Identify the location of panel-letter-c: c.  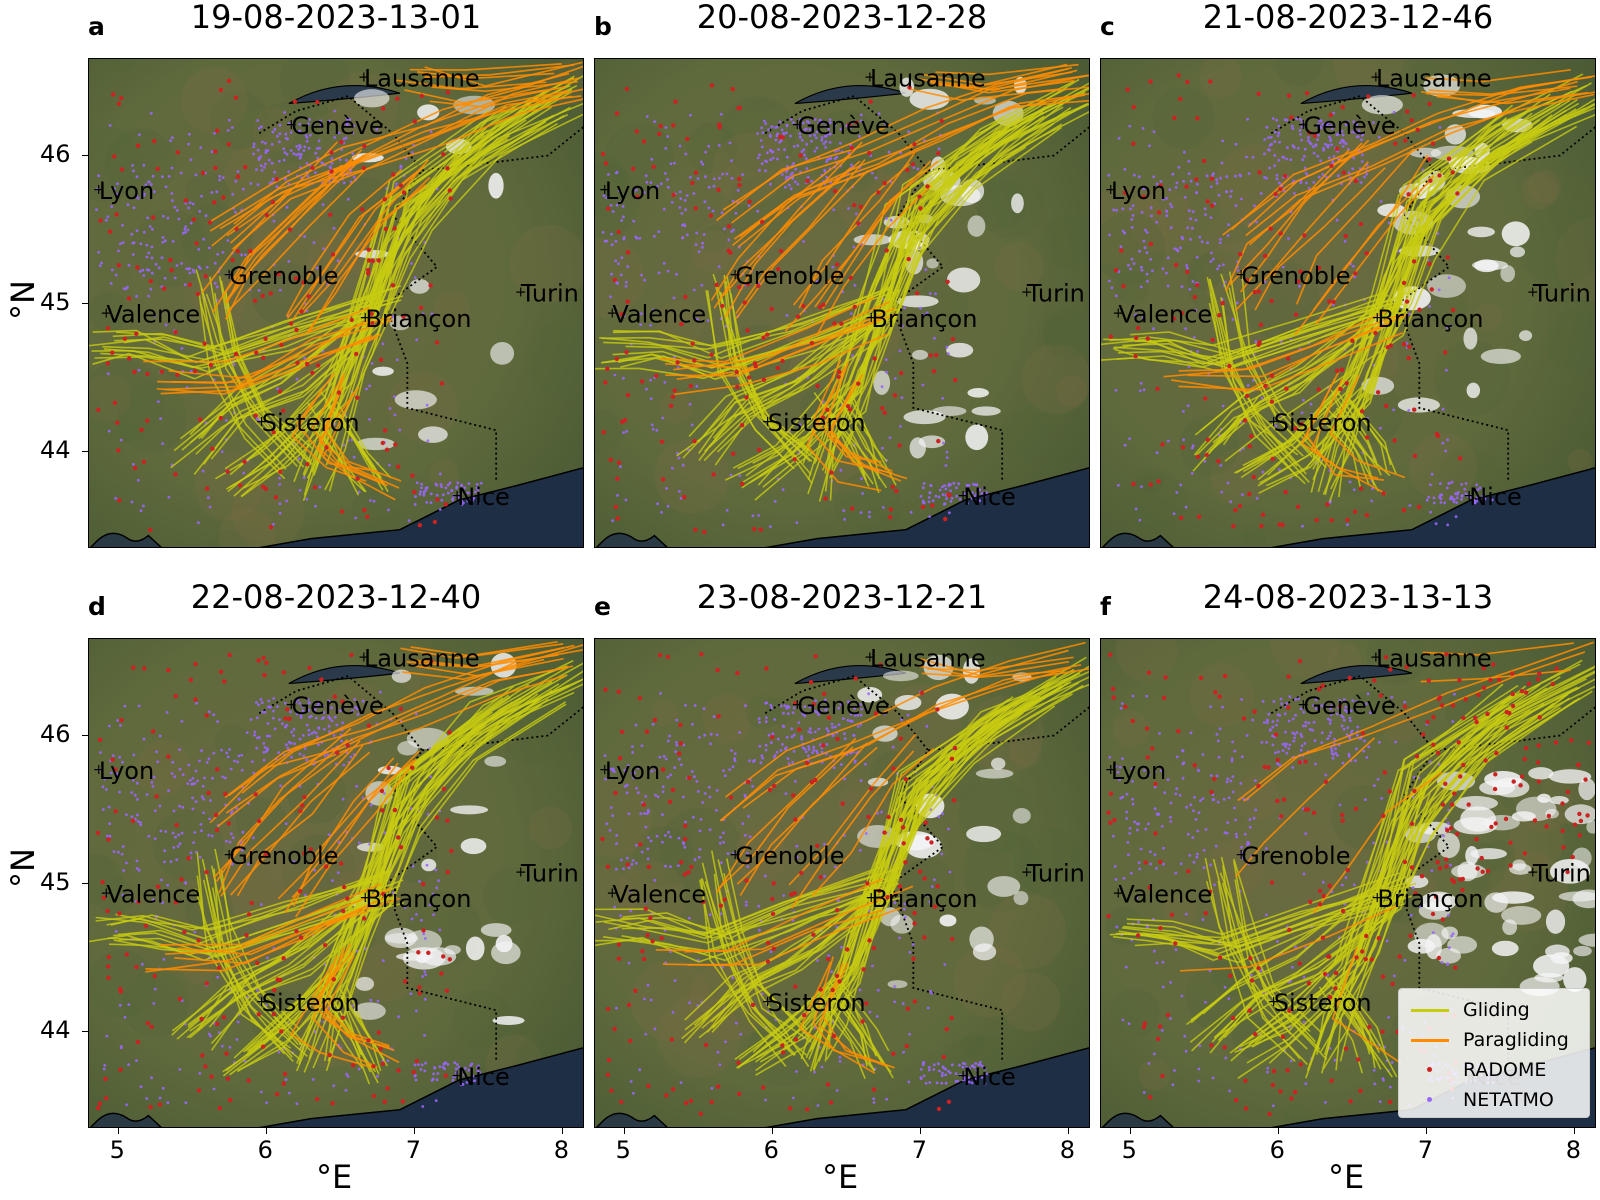
(1107, 26).